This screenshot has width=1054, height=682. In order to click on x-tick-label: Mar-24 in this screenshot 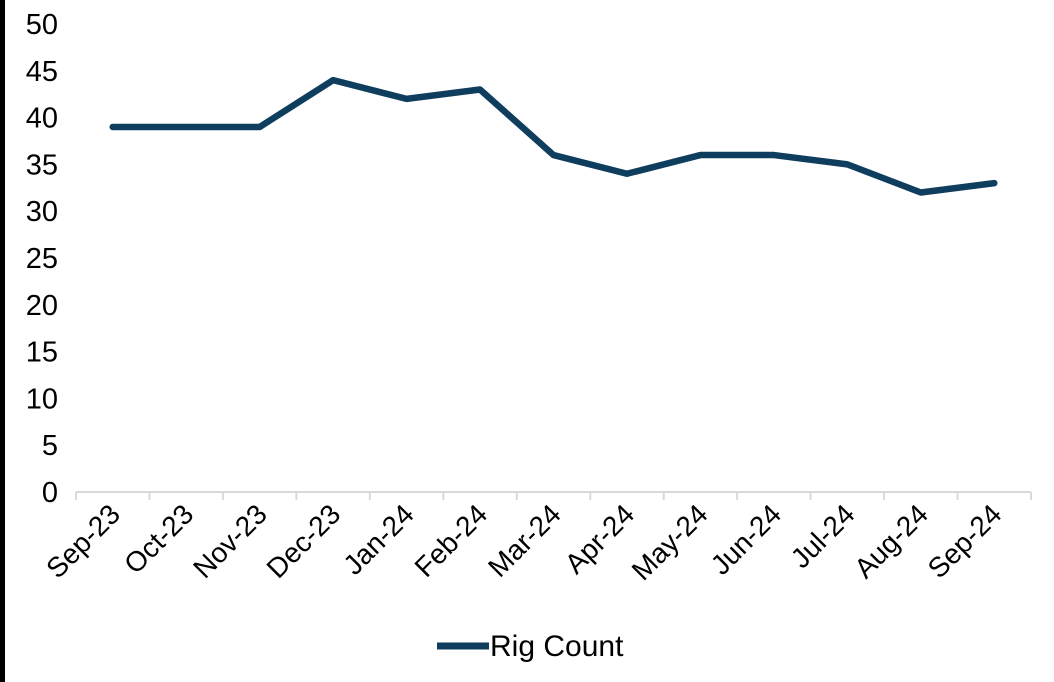, I will do `click(524, 540)`.